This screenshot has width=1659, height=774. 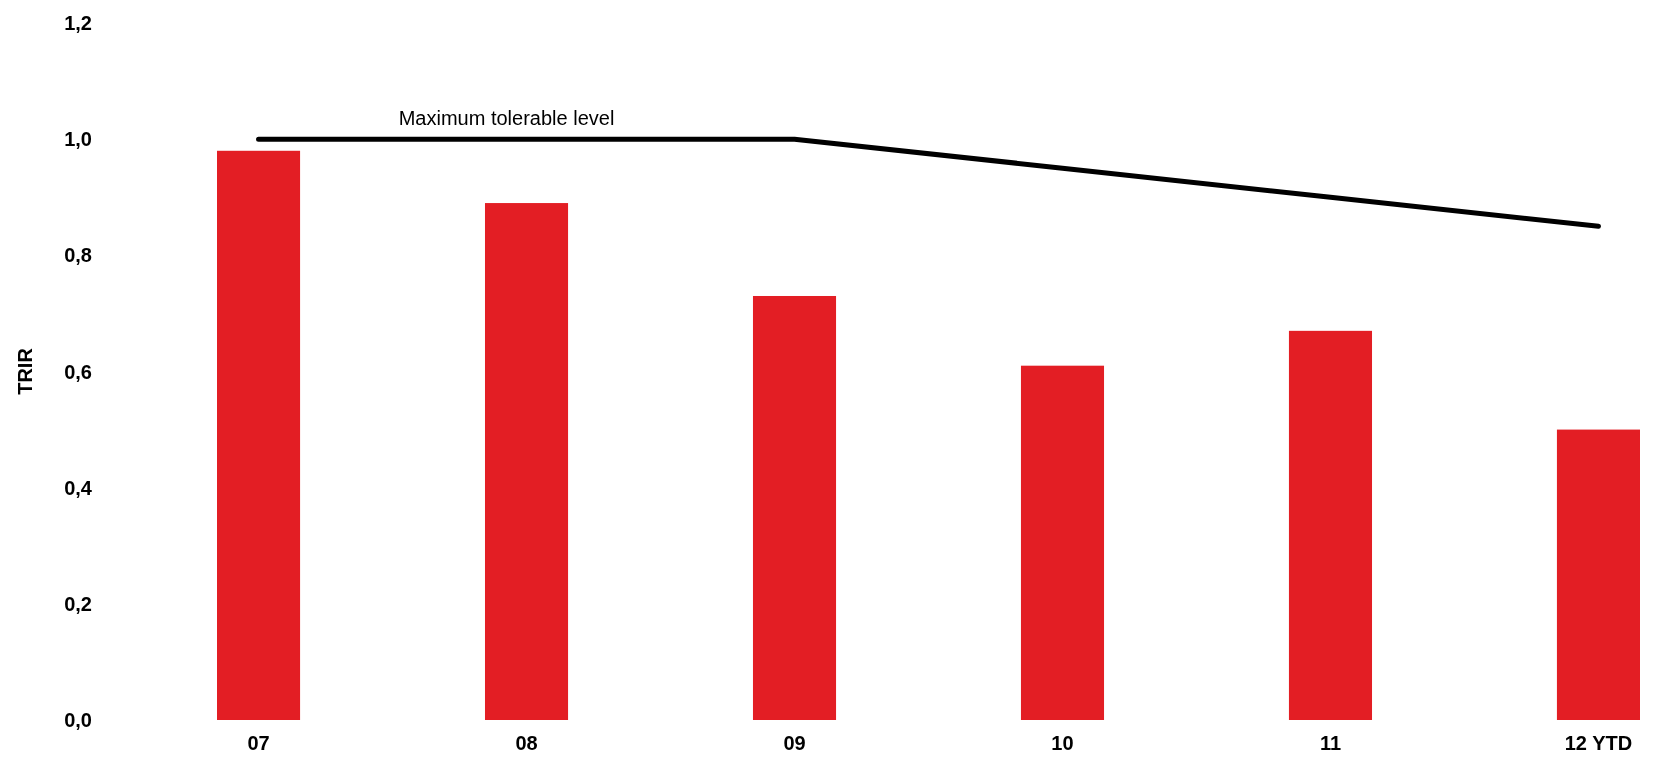 I want to click on y-tick-label: 0,0, so click(x=78, y=720).